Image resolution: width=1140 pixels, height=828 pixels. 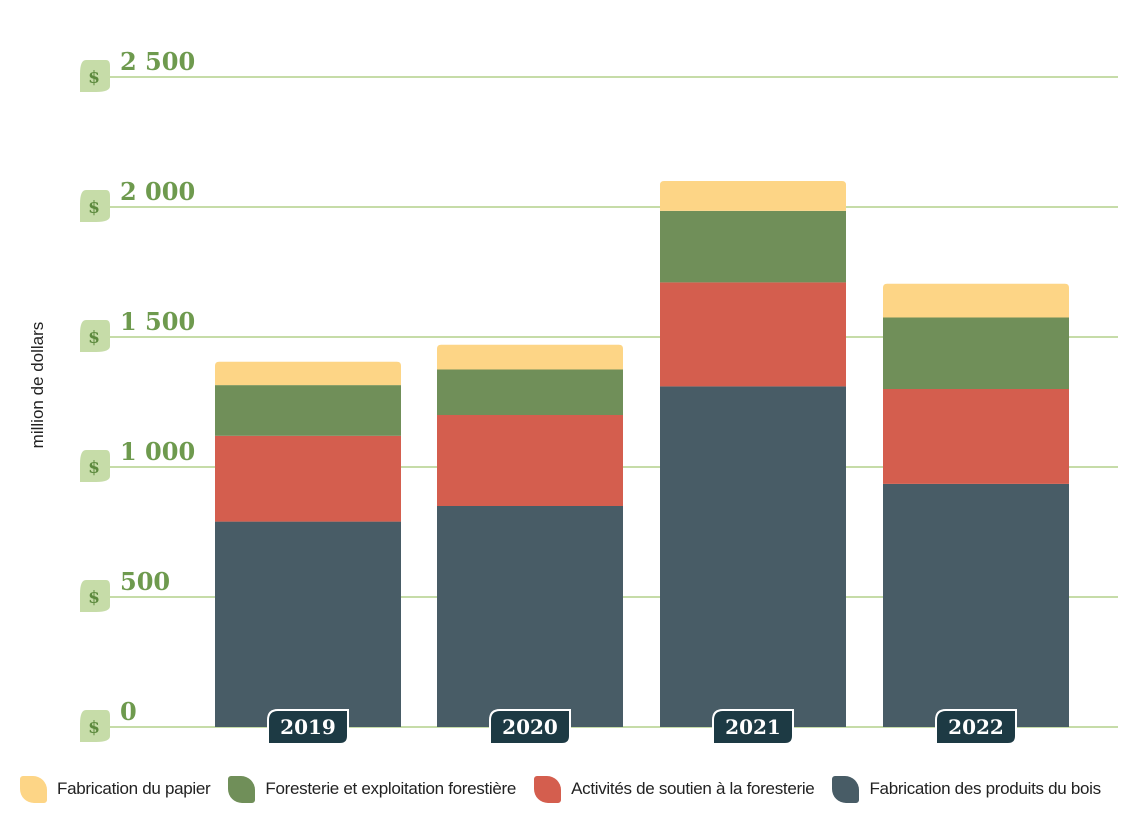 I want to click on y-tick: $1 000, so click(x=137, y=459).